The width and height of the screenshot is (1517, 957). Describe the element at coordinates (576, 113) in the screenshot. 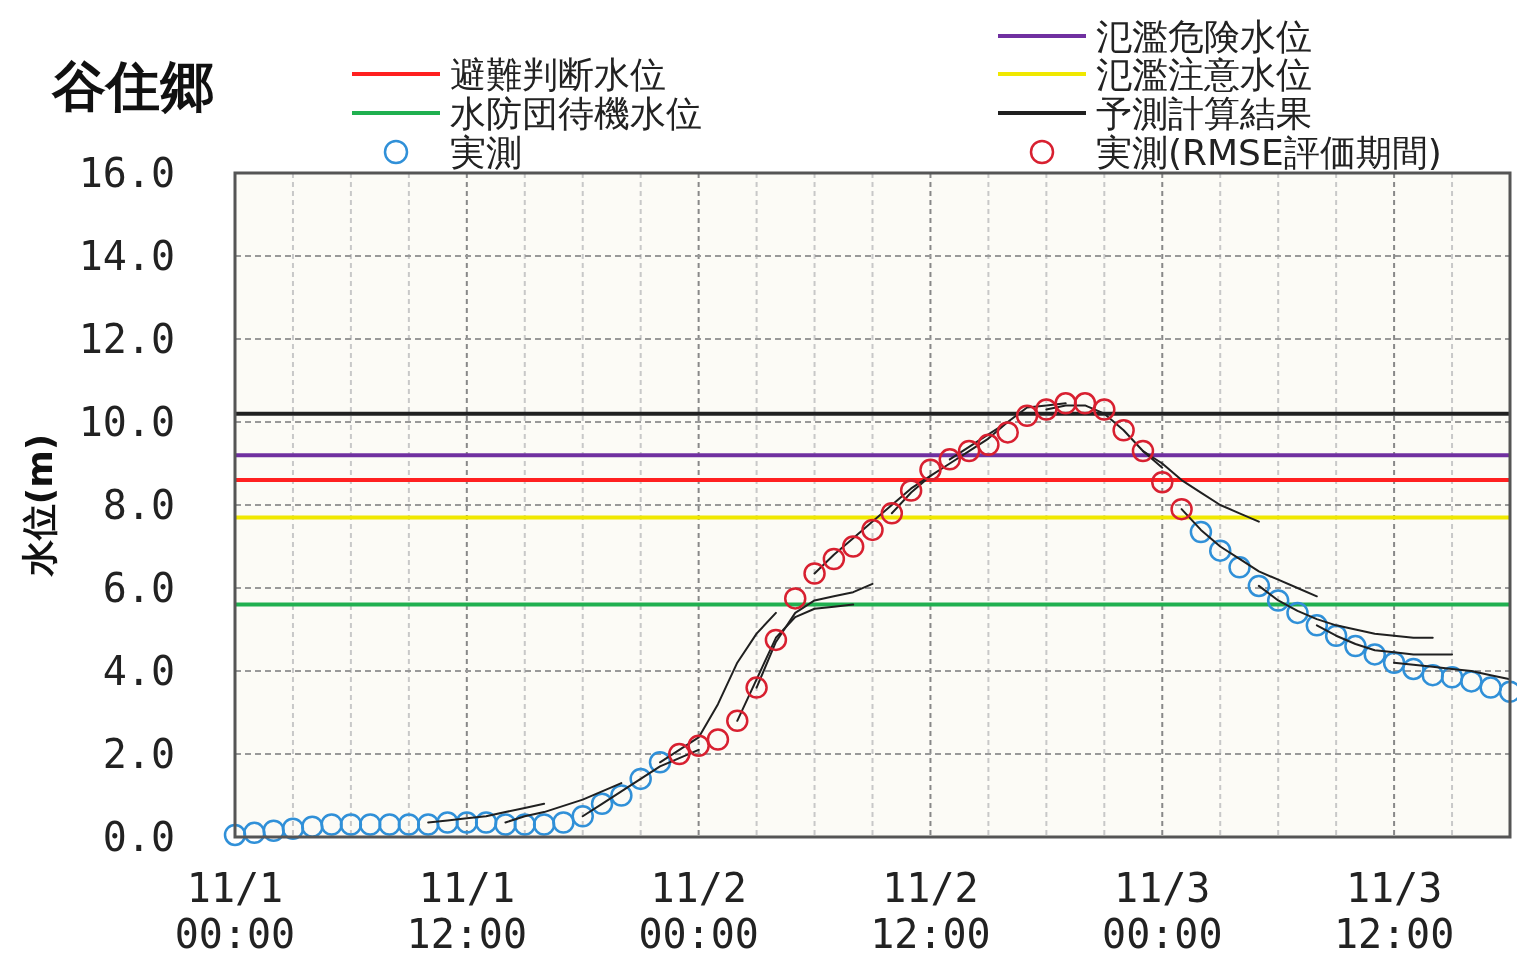

I see `legend-label: 水防団待機水位` at that location.